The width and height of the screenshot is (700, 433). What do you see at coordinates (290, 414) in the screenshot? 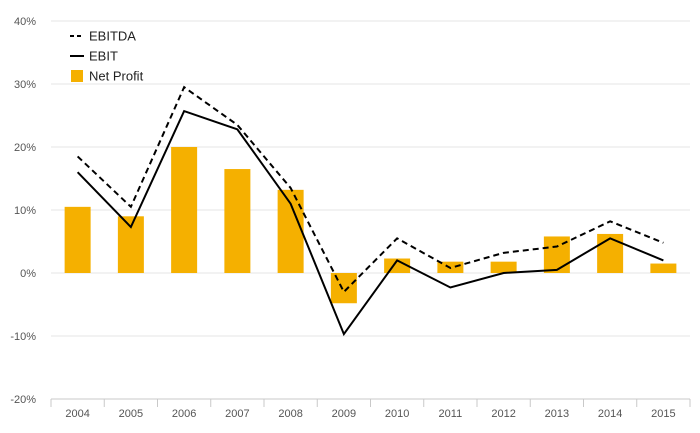
I see `x-tick-label: 2008` at bounding box center [290, 414].